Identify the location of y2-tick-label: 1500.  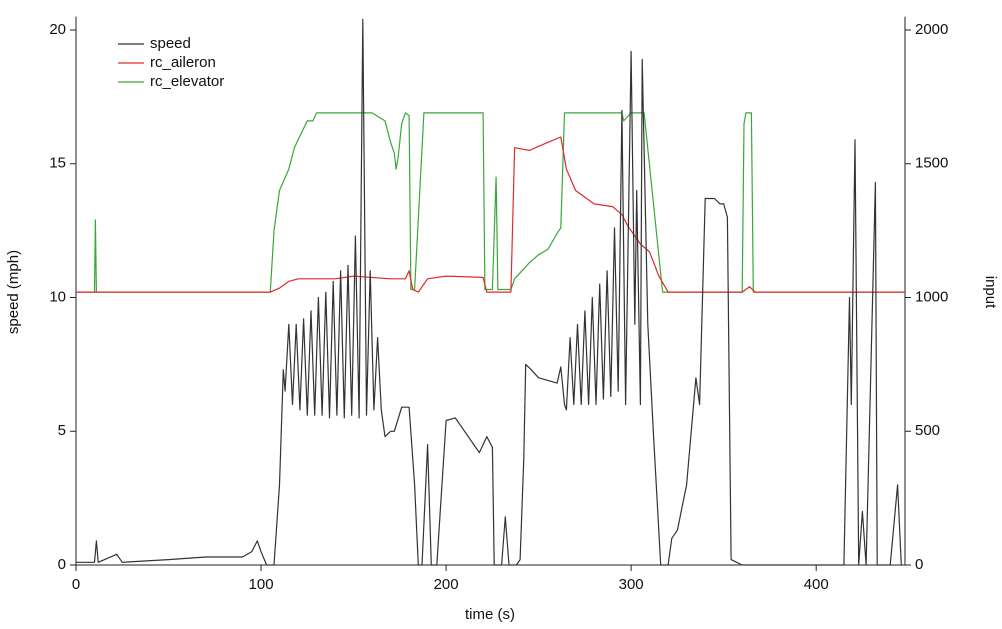
(931, 163).